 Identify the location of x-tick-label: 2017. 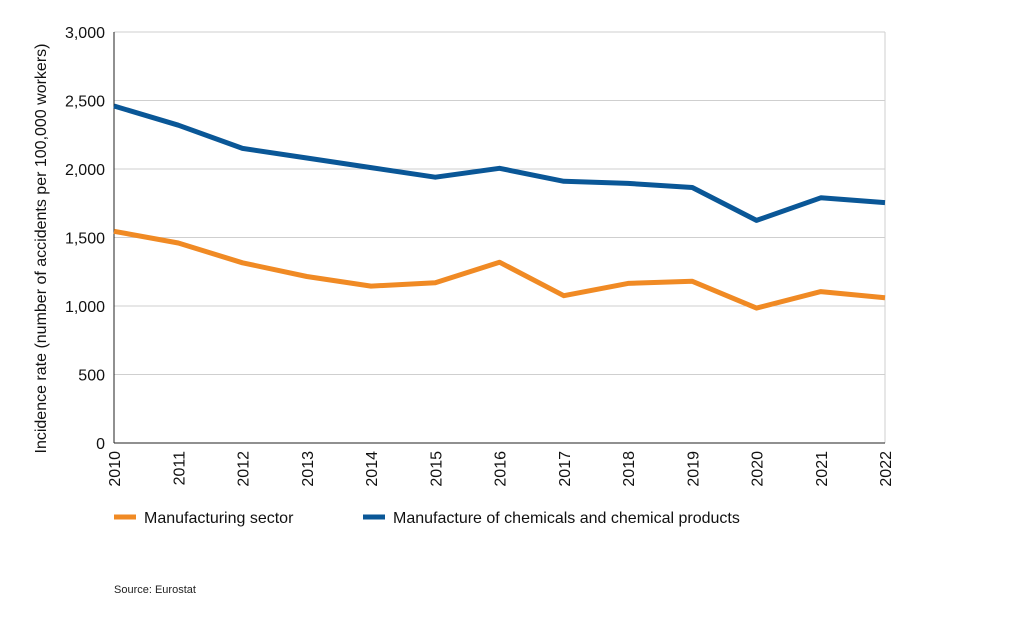
(565, 469).